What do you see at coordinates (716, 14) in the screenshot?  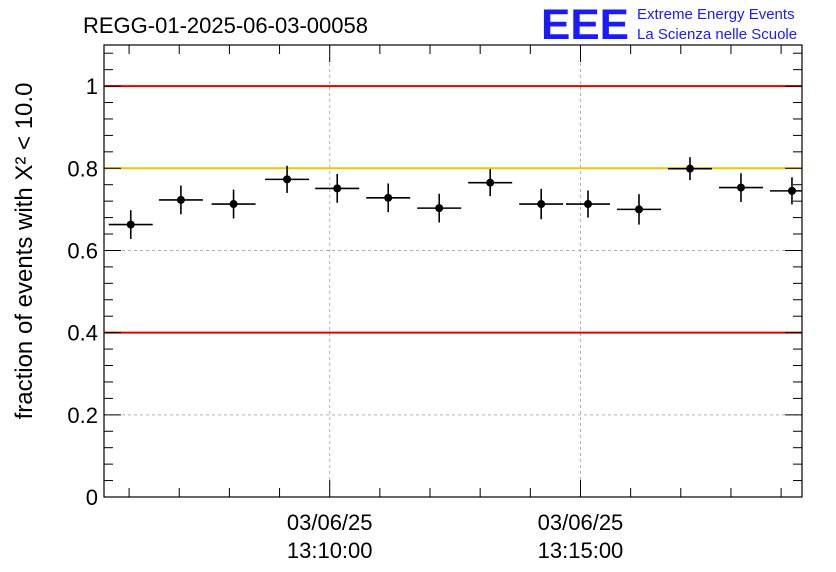 I see `logo-line1: Extreme Energy Events` at bounding box center [716, 14].